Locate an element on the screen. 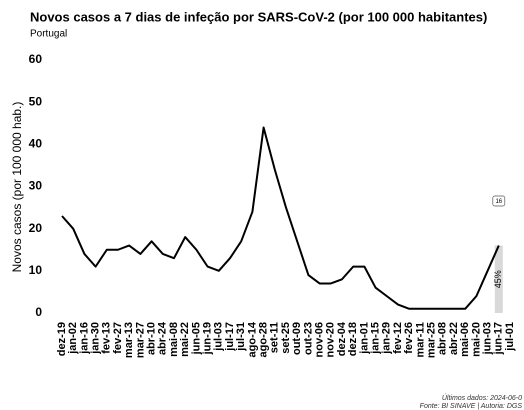 Image resolution: width=524 pixels, height=410 pixels. x-tick-label: nov-20 is located at coordinates (331, 339).